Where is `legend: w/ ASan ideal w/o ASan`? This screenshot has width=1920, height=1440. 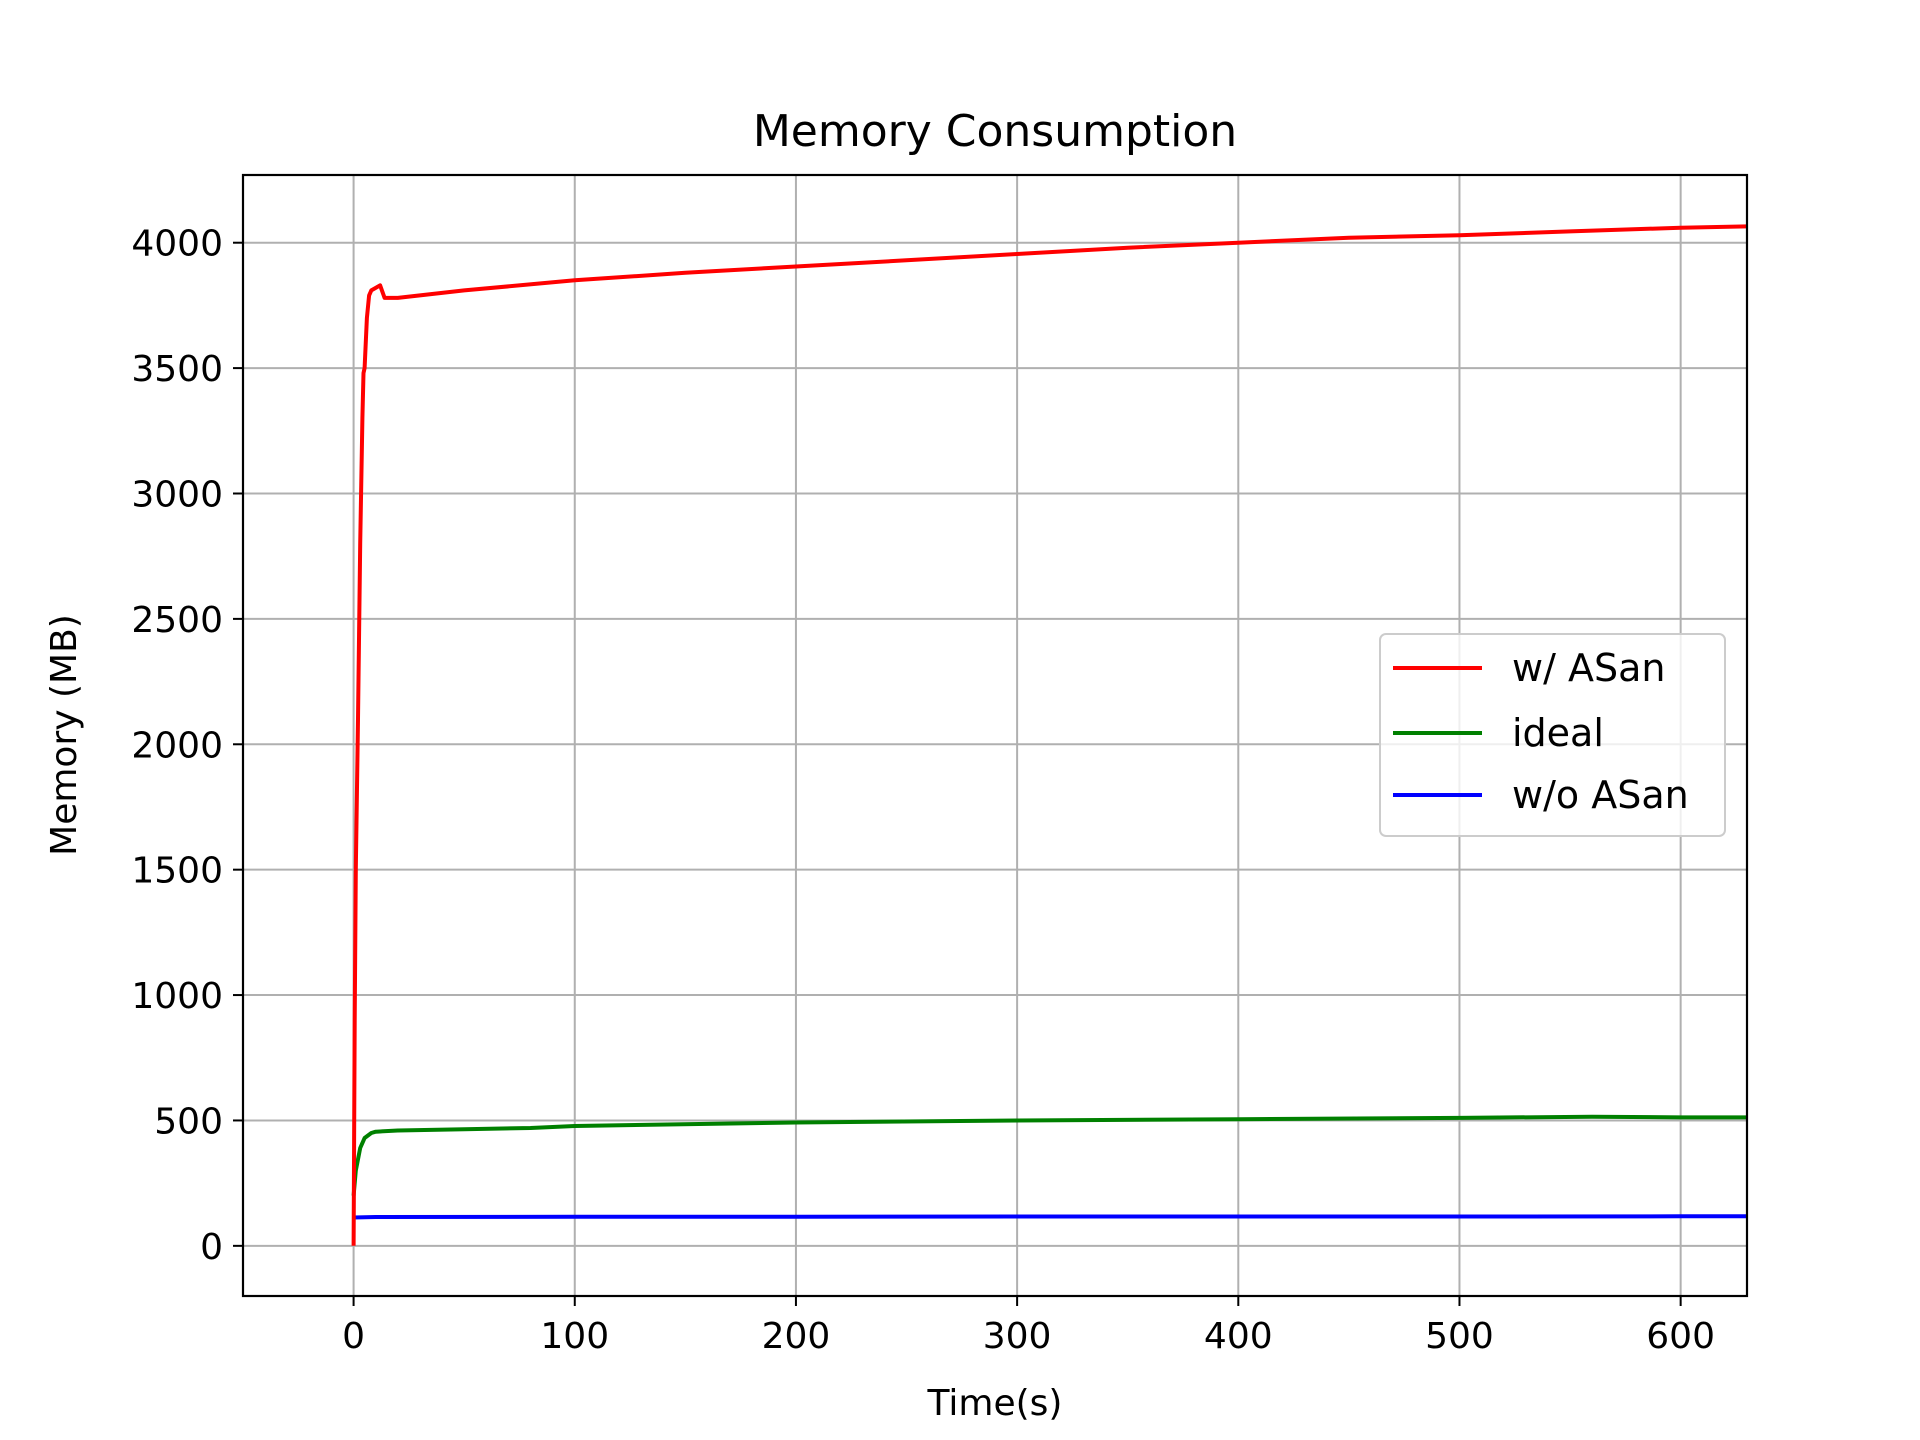
legend: w/ ASan ideal w/o ASan is located at coordinates (1552, 735).